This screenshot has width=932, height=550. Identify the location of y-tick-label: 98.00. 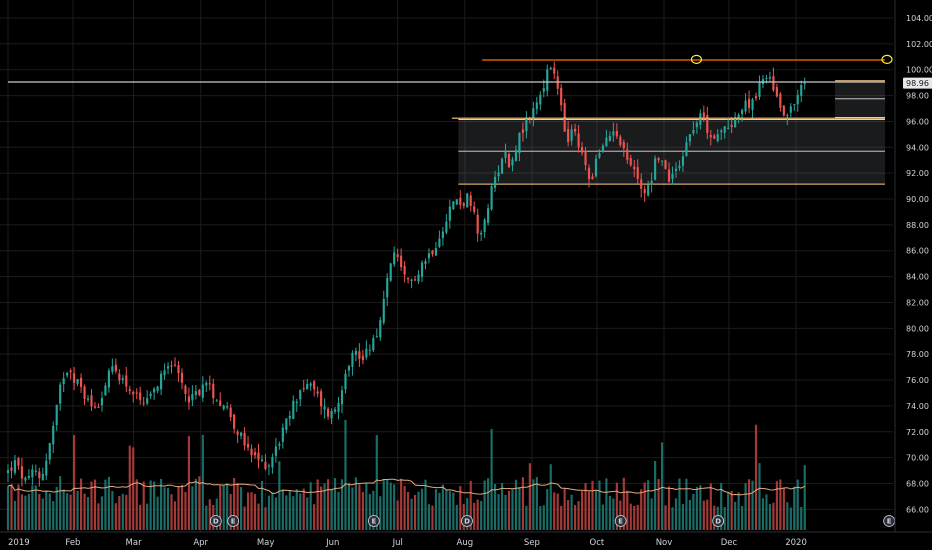
(917, 96).